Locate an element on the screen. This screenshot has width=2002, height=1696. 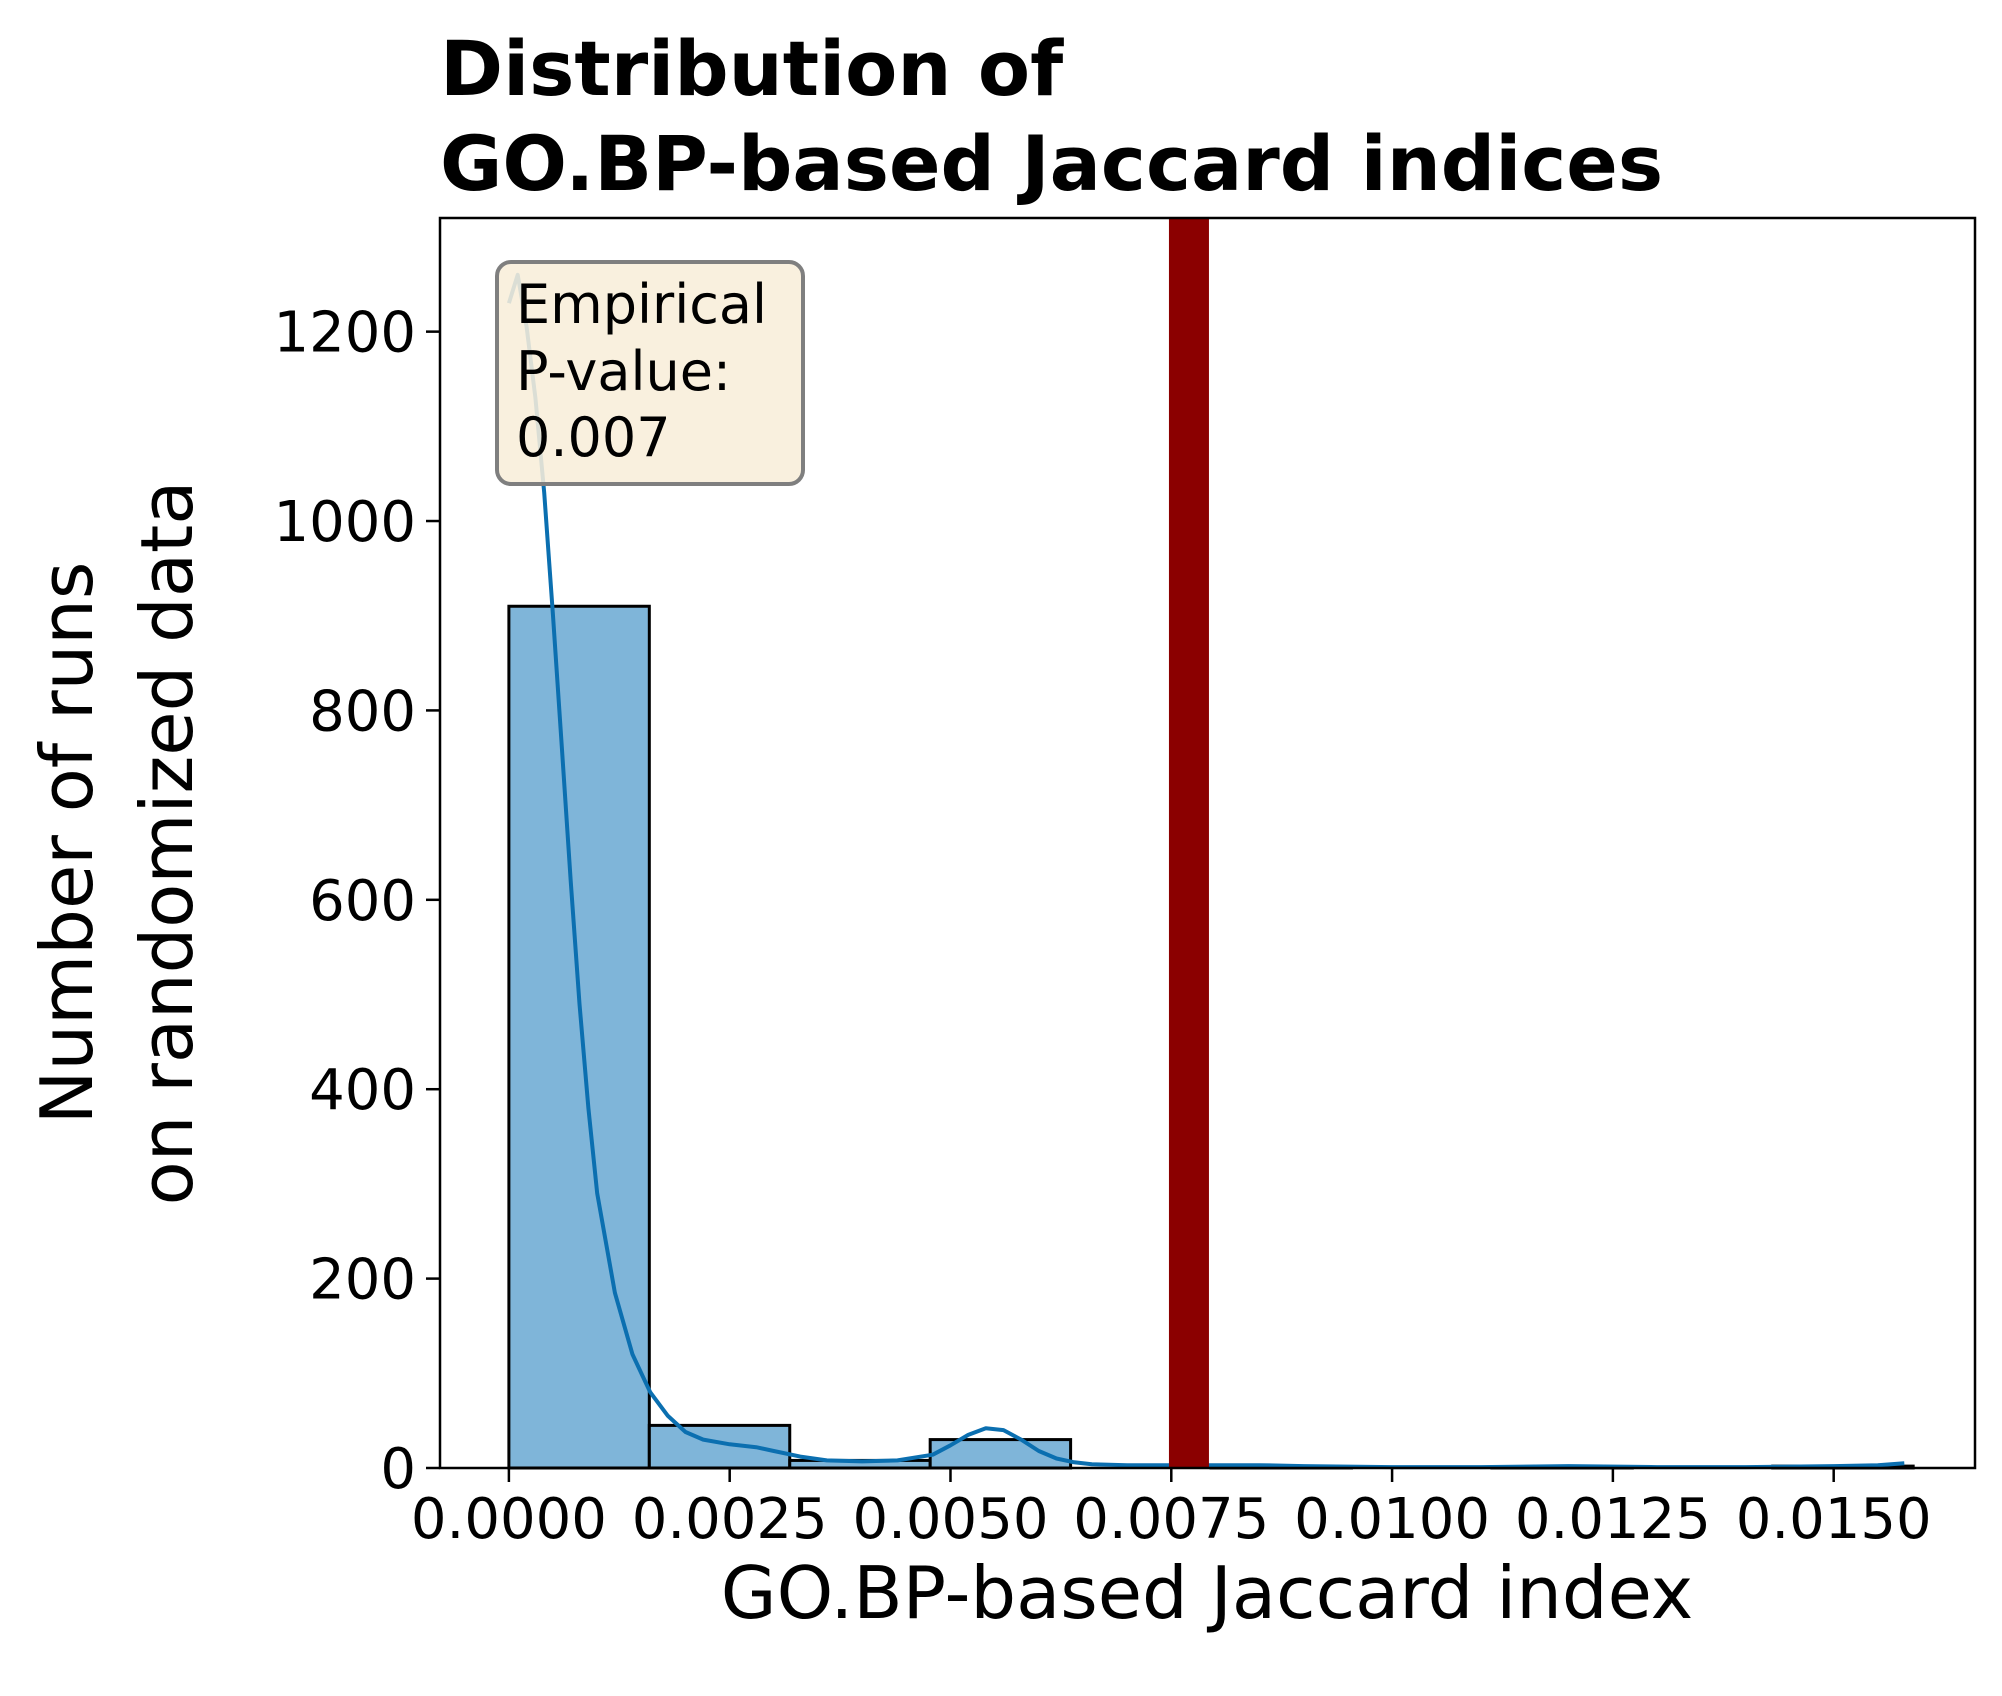
chart-title-line-2: GO.BP-based Jaccard indices is located at coordinates (1051, 163).